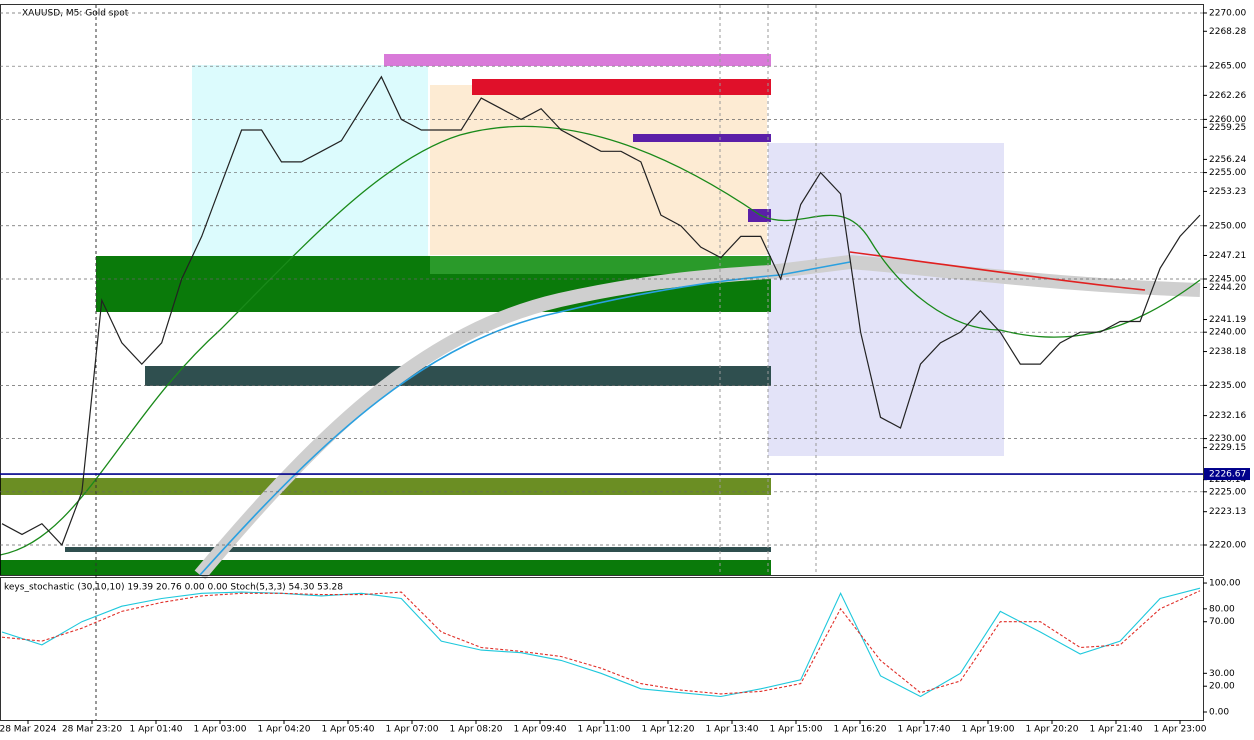 This screenshot has height=740, width=1254. What do you see at coordinates (1227, 320) in the screenshot?
I see `y-tick-label: 2241.19` at bounding box center [1227, 320].